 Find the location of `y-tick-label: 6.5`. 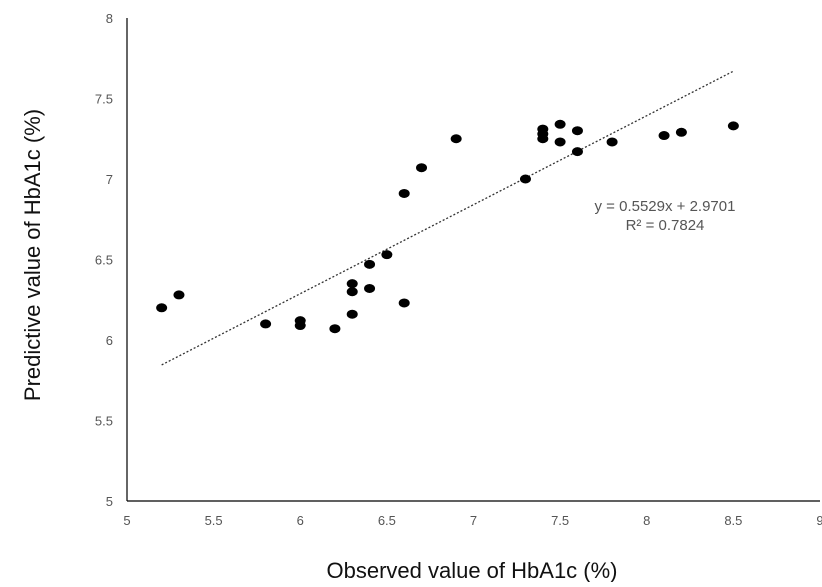

y-tick-label: 6.5 is located at coordinates (104, 260).